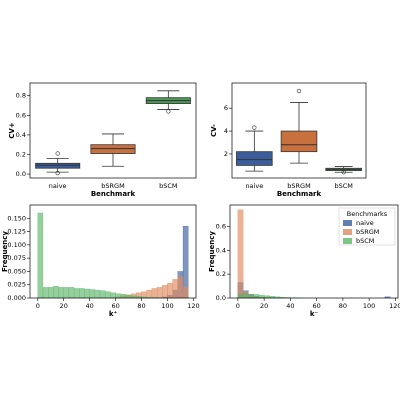  What do you see at coordinates (226, 108) in the screenshot?
I see `y-tick-label: 6` at bounding box center [226, 108].